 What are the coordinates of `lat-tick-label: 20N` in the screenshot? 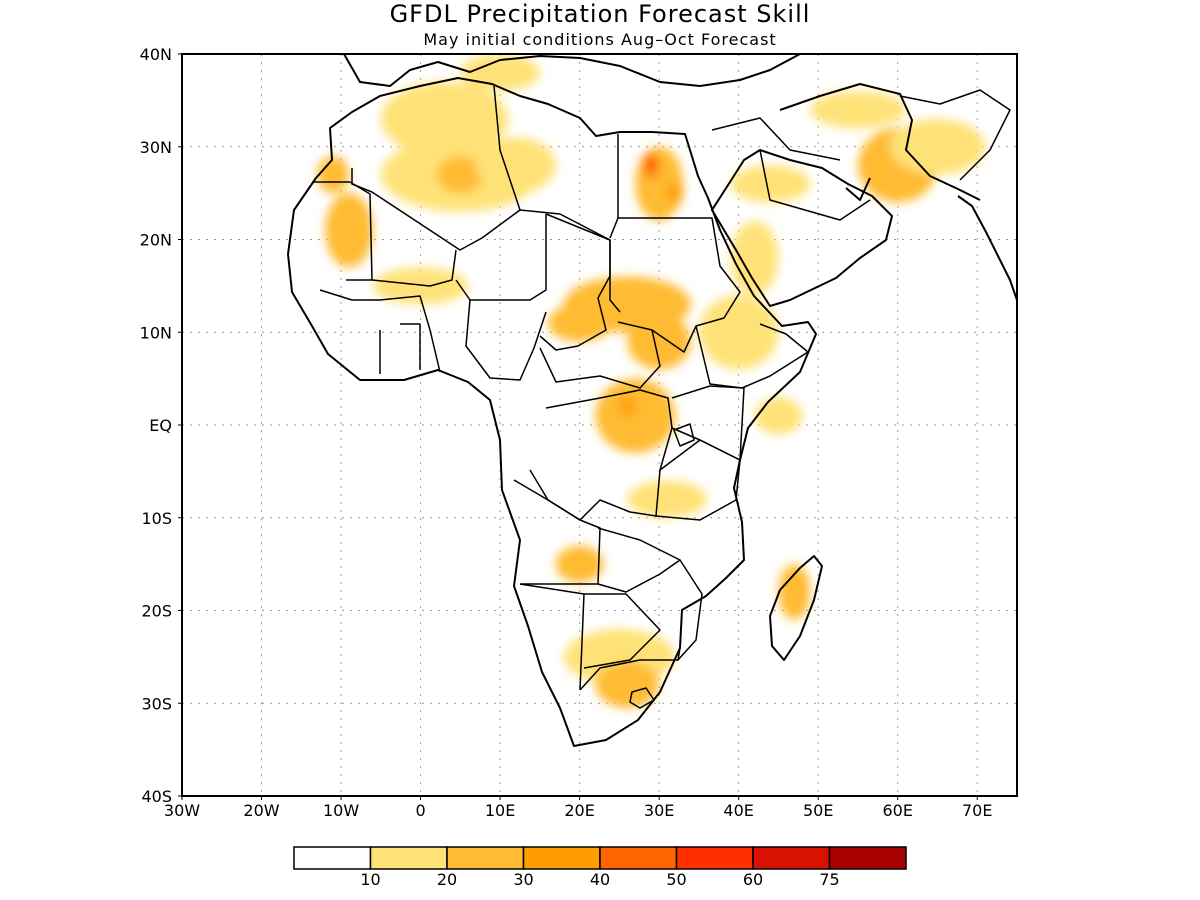 It's located at (156, 240).